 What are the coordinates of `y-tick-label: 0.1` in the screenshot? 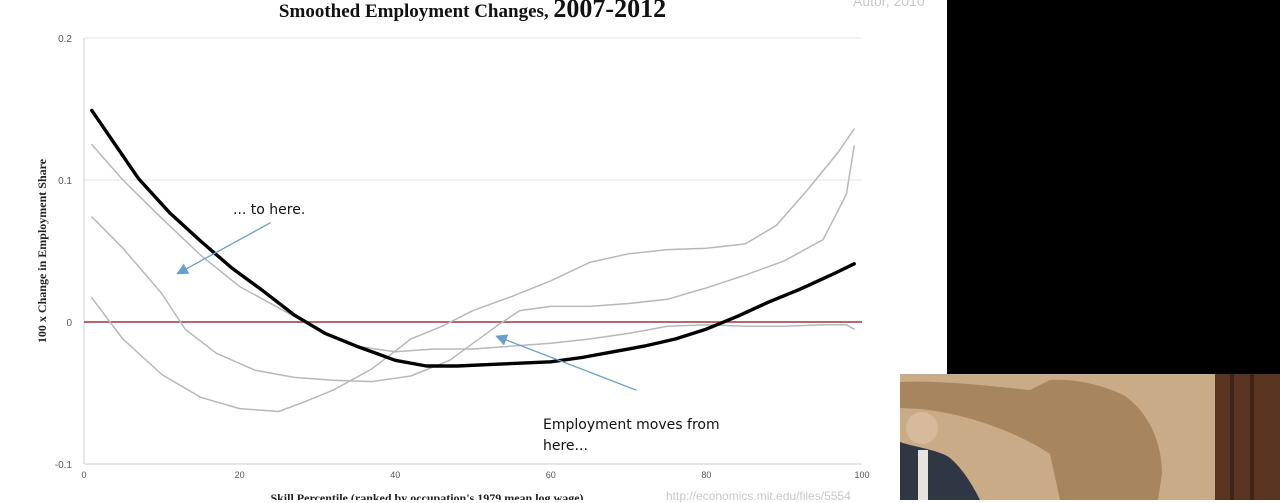 It's located at (65, 181).